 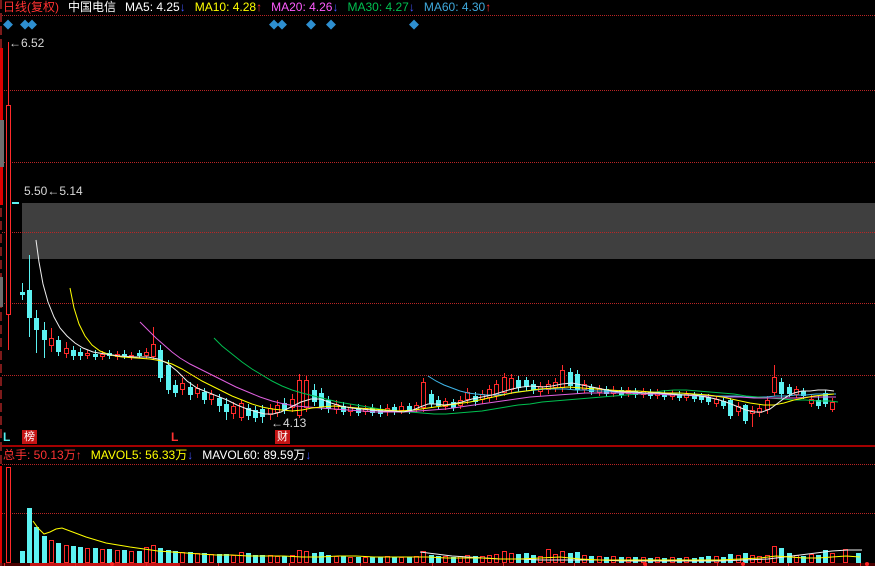 What do you see at coordinates (437, 446) in the screenshot?
I see `pane-divider` at bounding box center [437, 446].